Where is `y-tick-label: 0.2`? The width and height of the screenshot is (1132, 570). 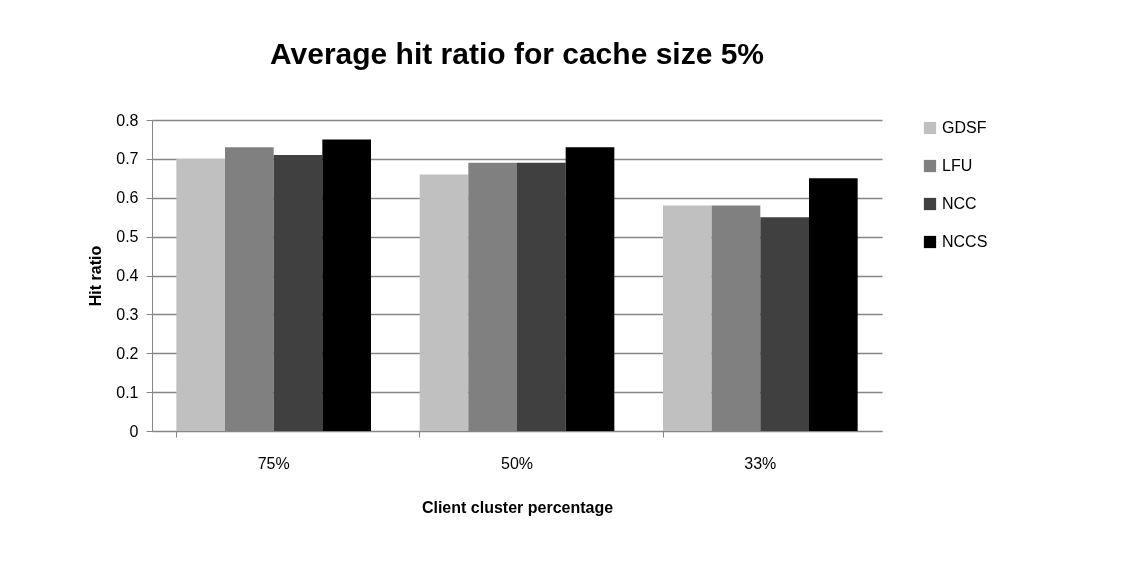
y-tick-label: 0.2 is located at coordinates (127, 353).